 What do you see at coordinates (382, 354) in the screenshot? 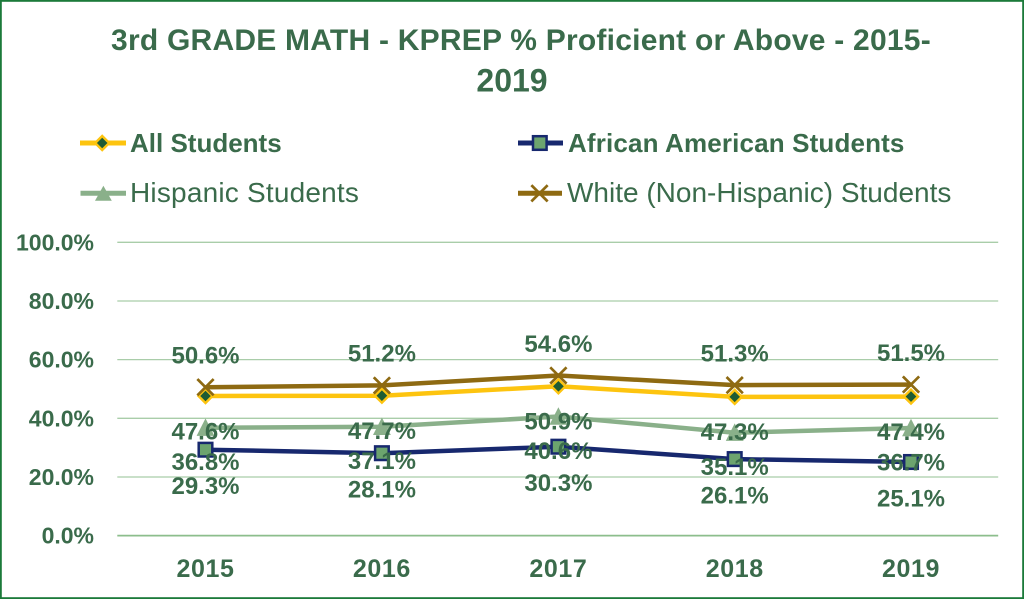
I see `svg-text: 51.2%` at bounding box center [382, 354].